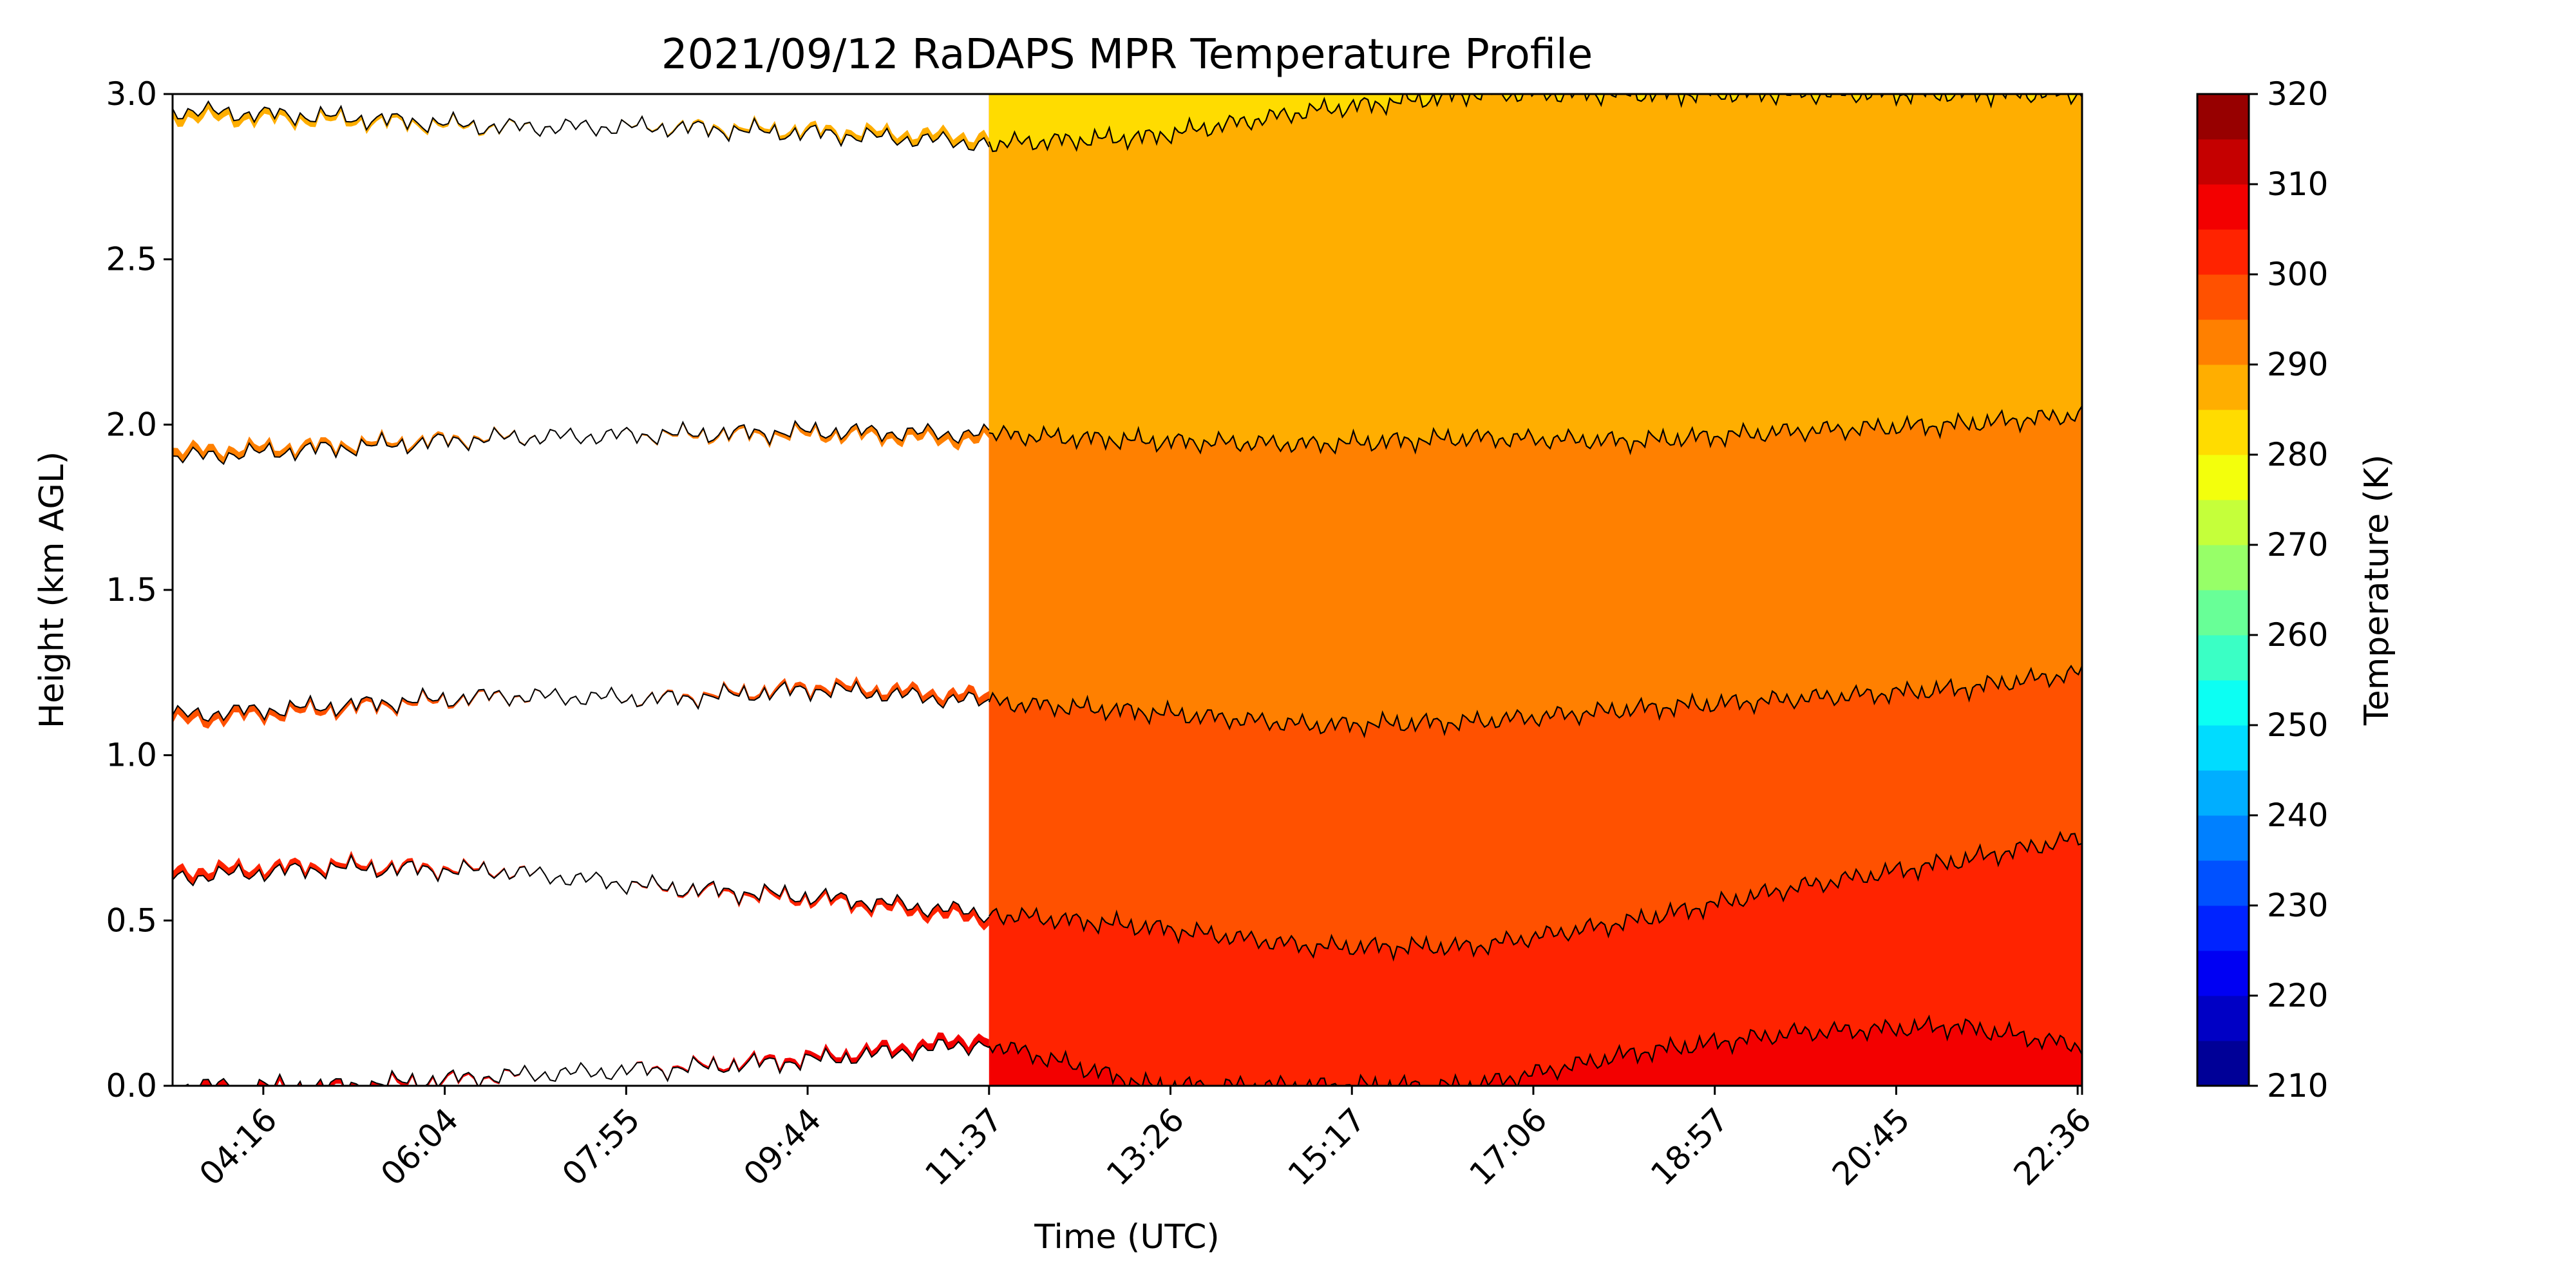 The height and width of the screenshot is (1288, 2576). Describe the element at coordinates (2297, 274) in the screenshot. I see `colorbar-tick-label: 300` at that location.